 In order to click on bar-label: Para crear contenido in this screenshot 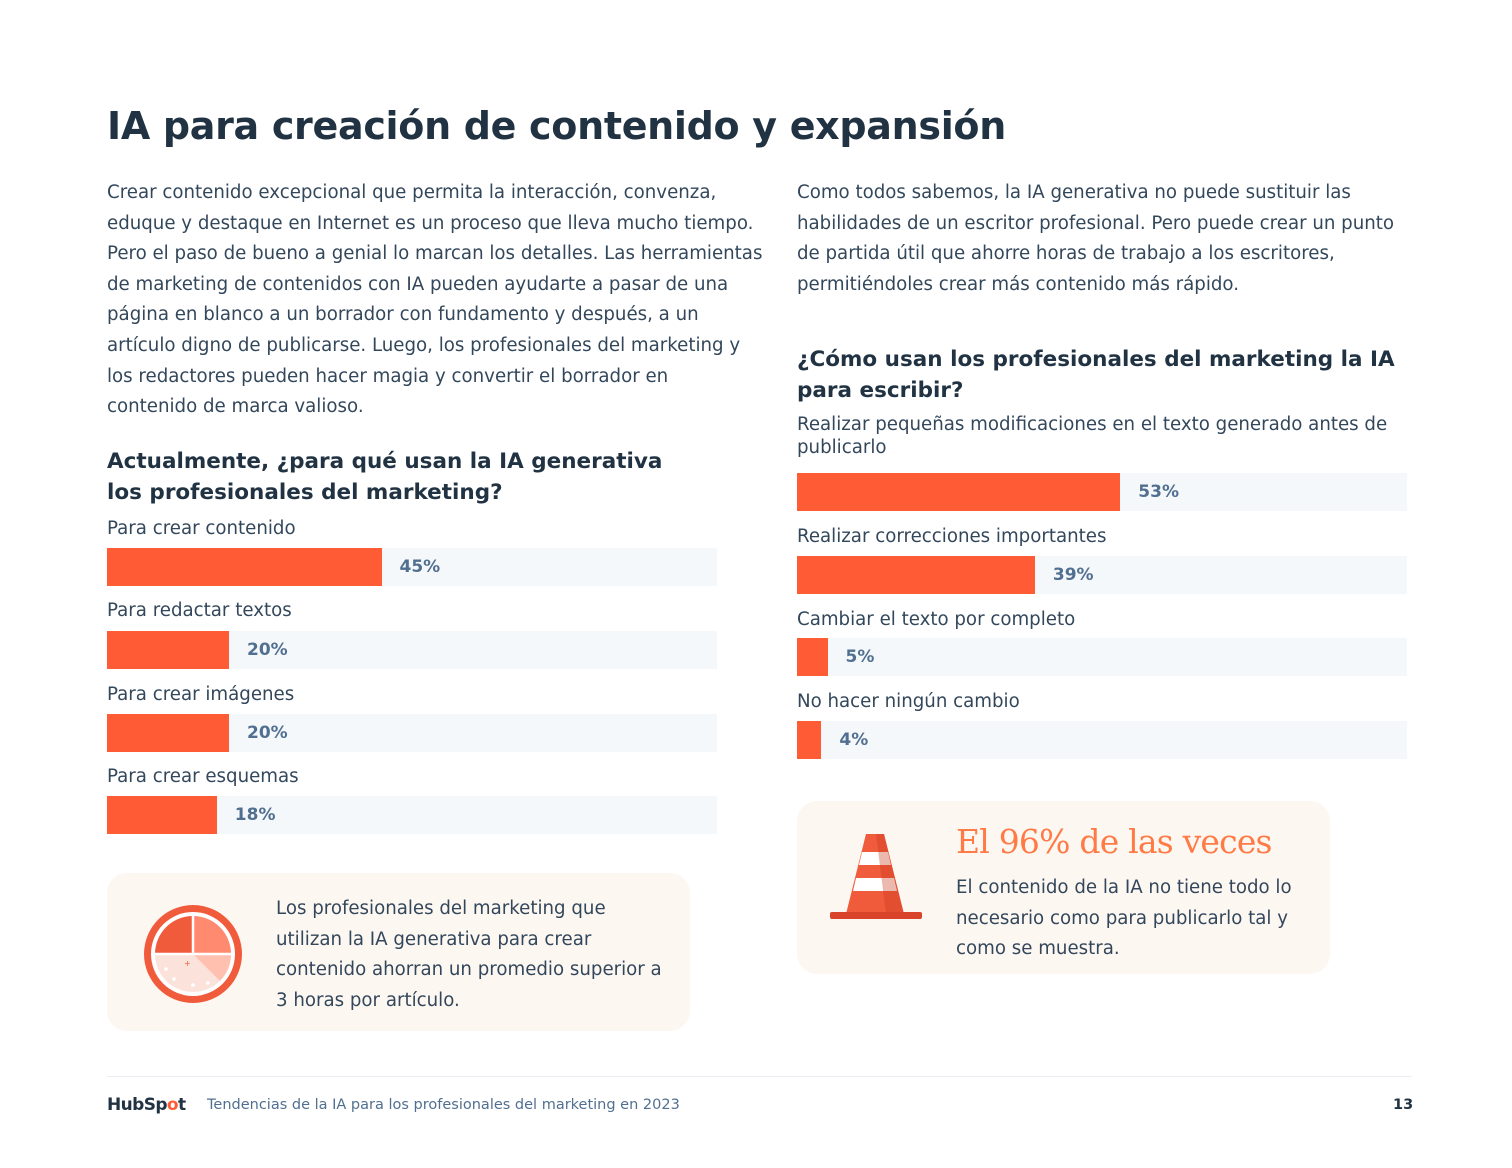, I will do `click(201, 528)`.